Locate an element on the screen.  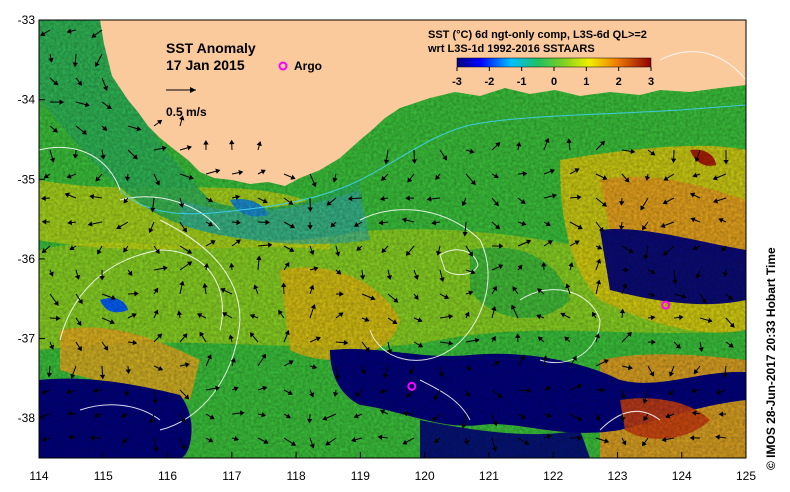
colorbar-tick-label: 0 is located at coordinates (554, 82).